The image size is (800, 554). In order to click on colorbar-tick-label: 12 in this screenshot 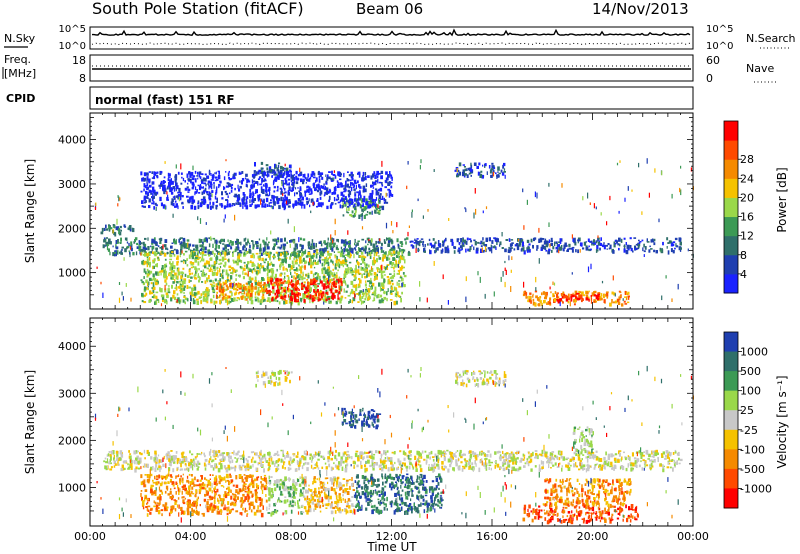, I will do `click(747, 236)`.